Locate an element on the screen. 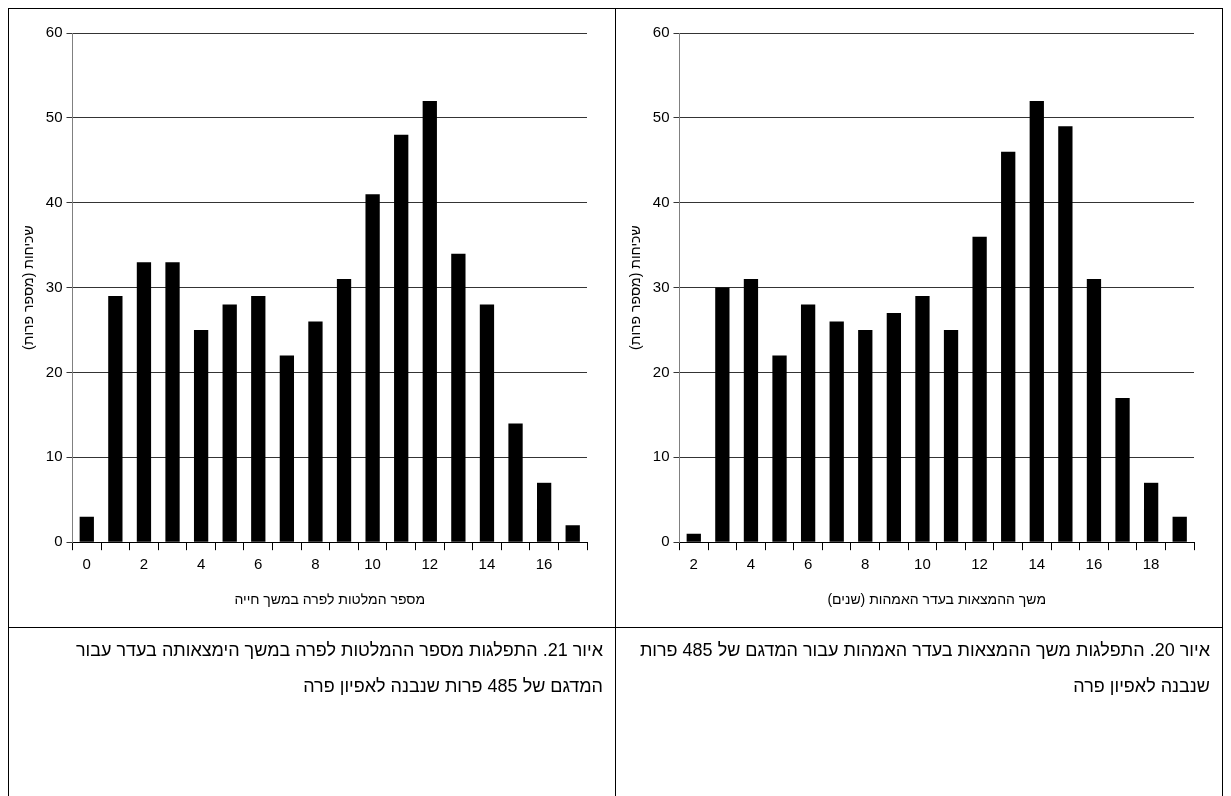 The width and height of the screenshot is (1231, 796). text: איור 20. התפלגות משך ההמצאות בעדר האמהות עבור המדגם של 485 פרות שנבנה לאפיון פרה is located at coordinates (924, 668).